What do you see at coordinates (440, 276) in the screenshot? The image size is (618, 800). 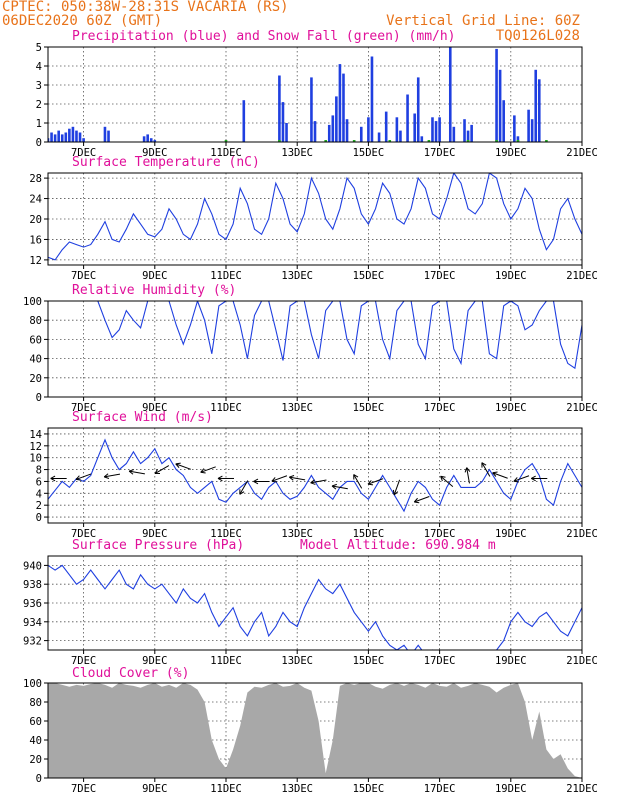 I see `temperature-xtick-label: 17DEC` at bounding box center [440, 276].